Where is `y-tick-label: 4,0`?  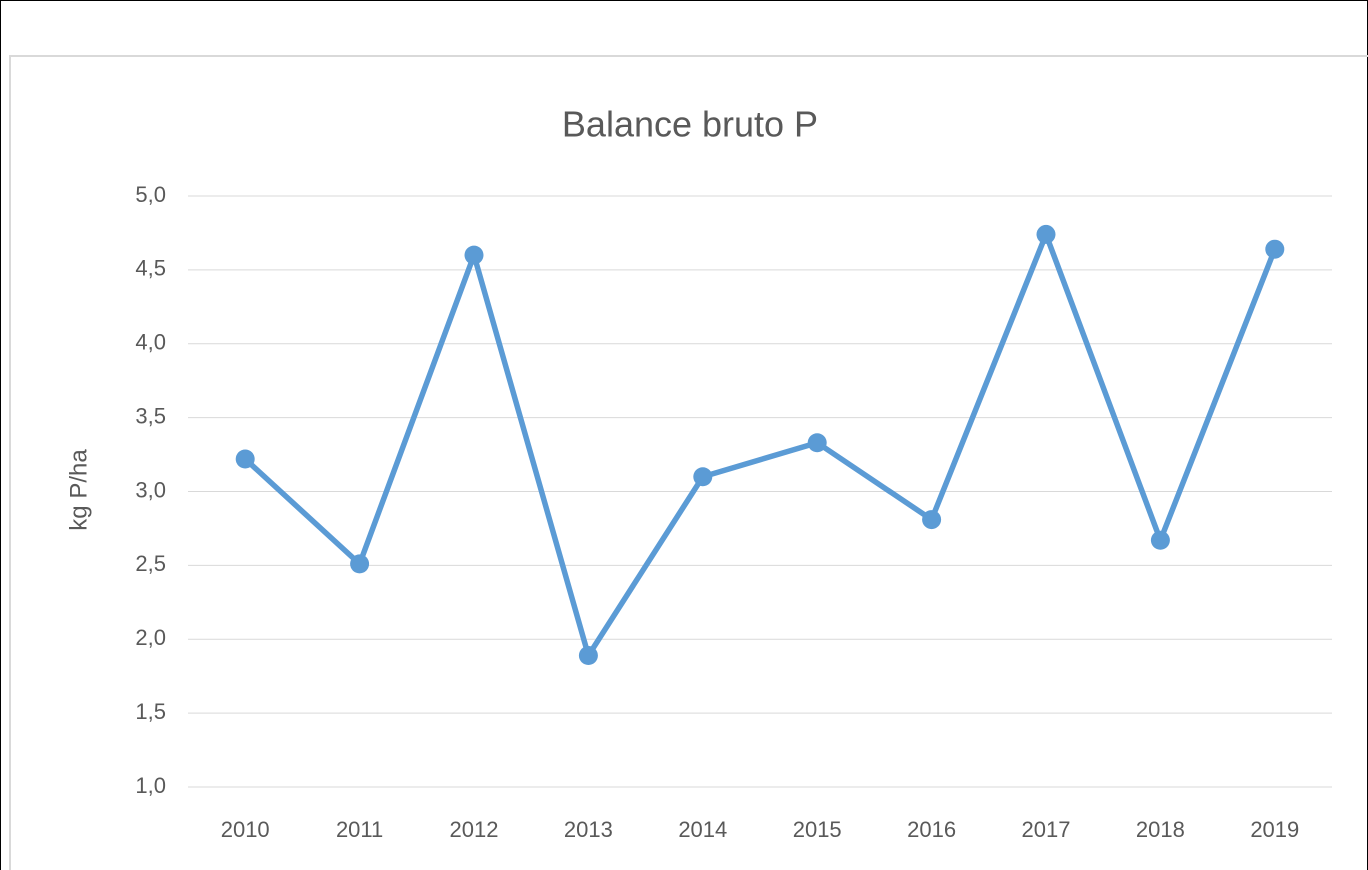
y-tick-label: 4,0 is located at coordinates (150, 342).